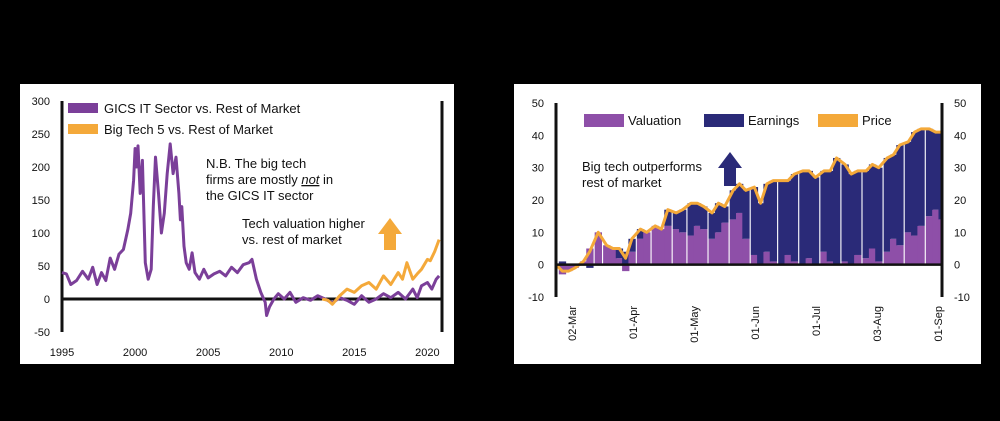 This screenshot has height=421, width=1000. What do you see at coordinates (960, 104) in the screenshot?
I see `y-tick-label-right: 50` at bounding box center [960, 104].